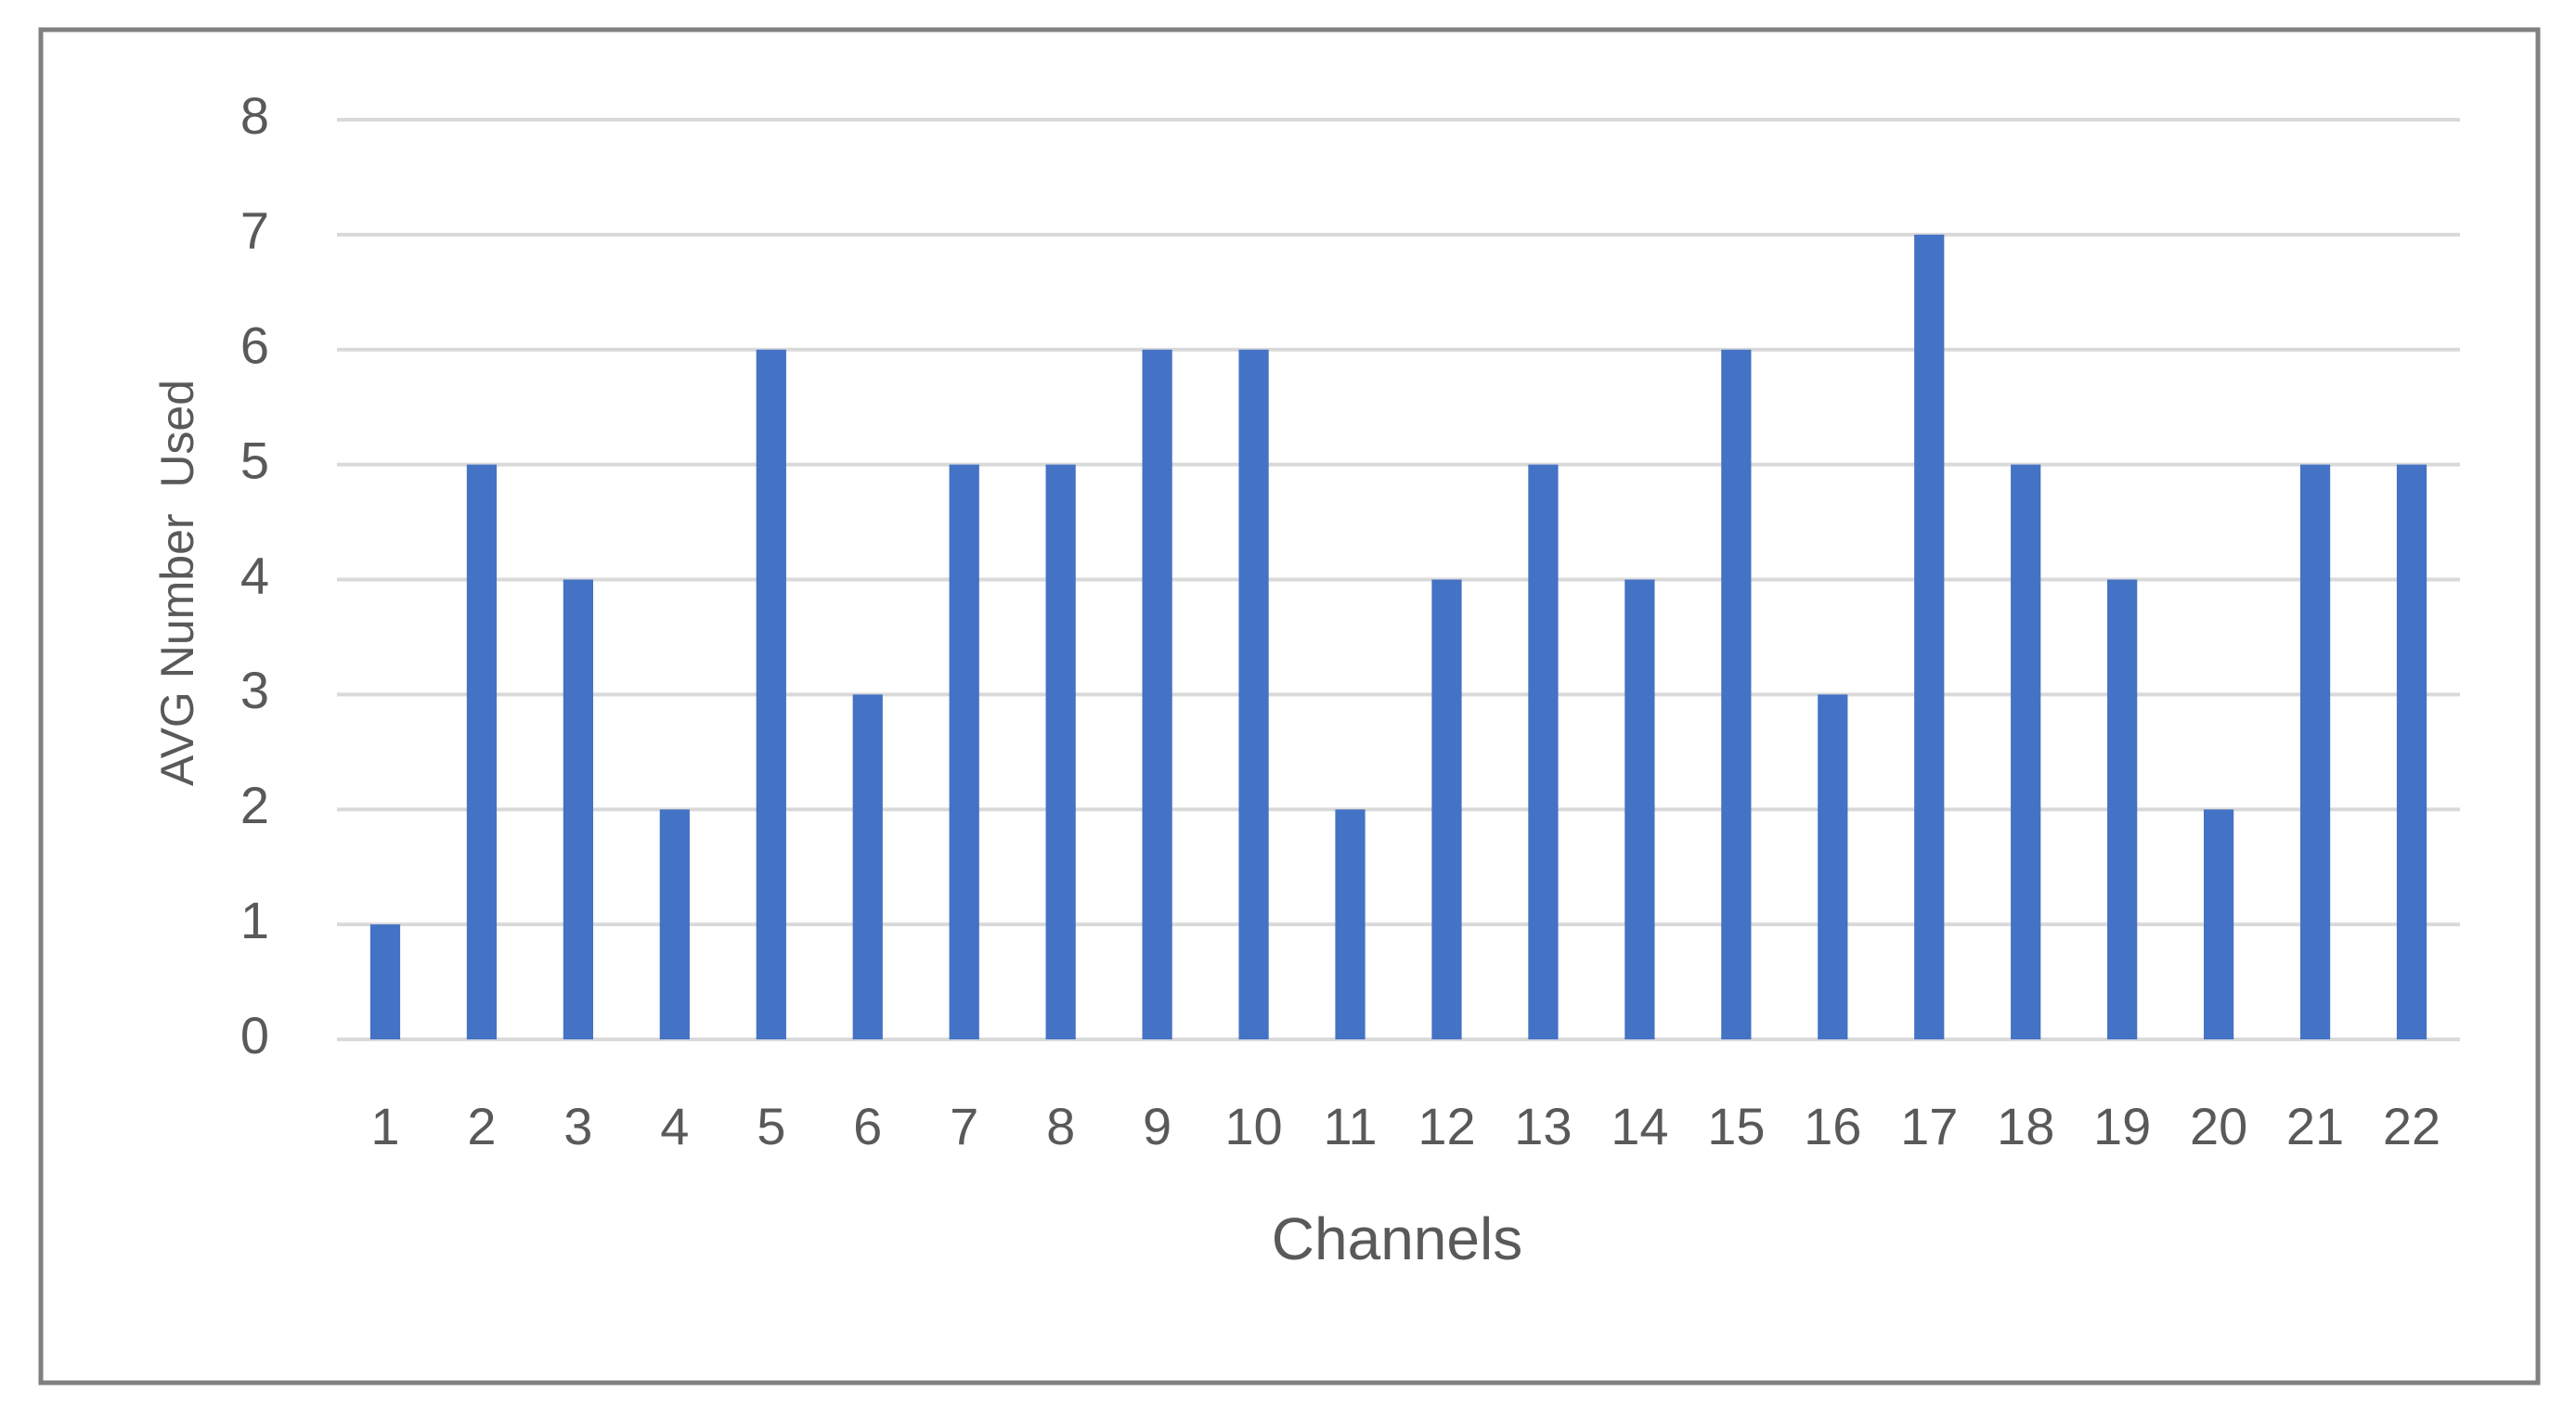 The image size is (2576, 1418). I want to click on x-tick-label: 6, so click(867, 1126).